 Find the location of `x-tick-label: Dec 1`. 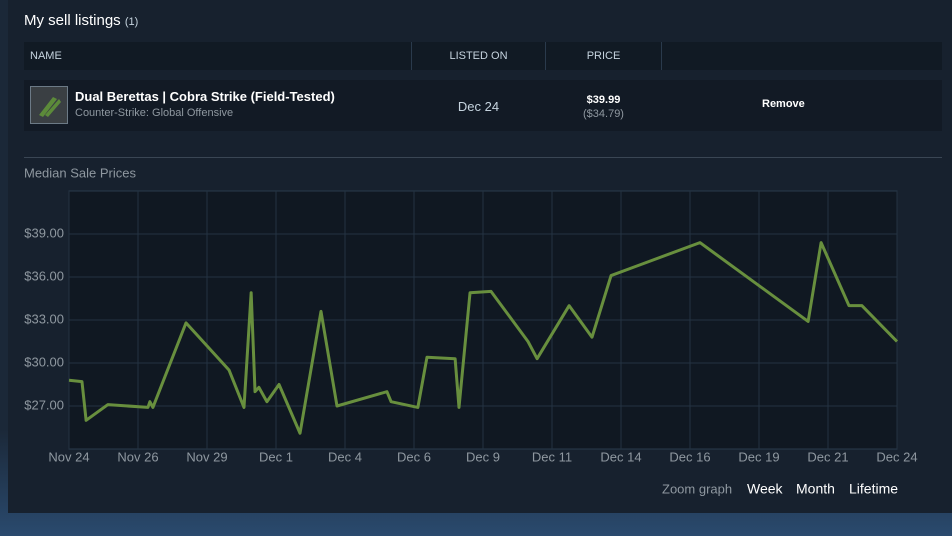

x-tick-label: Dec 1 is located at coordinates (276, 456).